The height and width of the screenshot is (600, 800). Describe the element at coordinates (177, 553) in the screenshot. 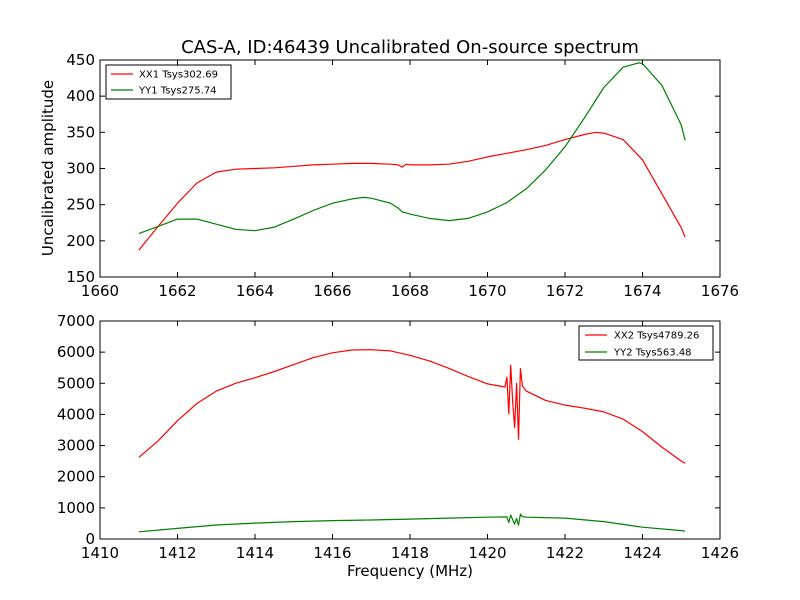

I see `bottom-x-tick-label: 1412` at that location.